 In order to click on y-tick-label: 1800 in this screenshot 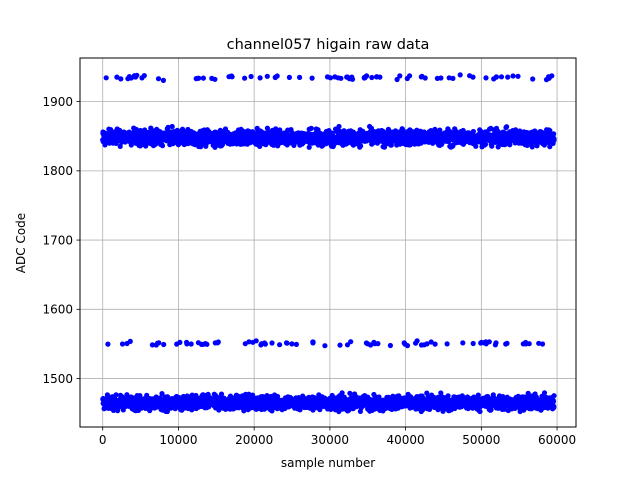, I will do `click(57, 171)`.